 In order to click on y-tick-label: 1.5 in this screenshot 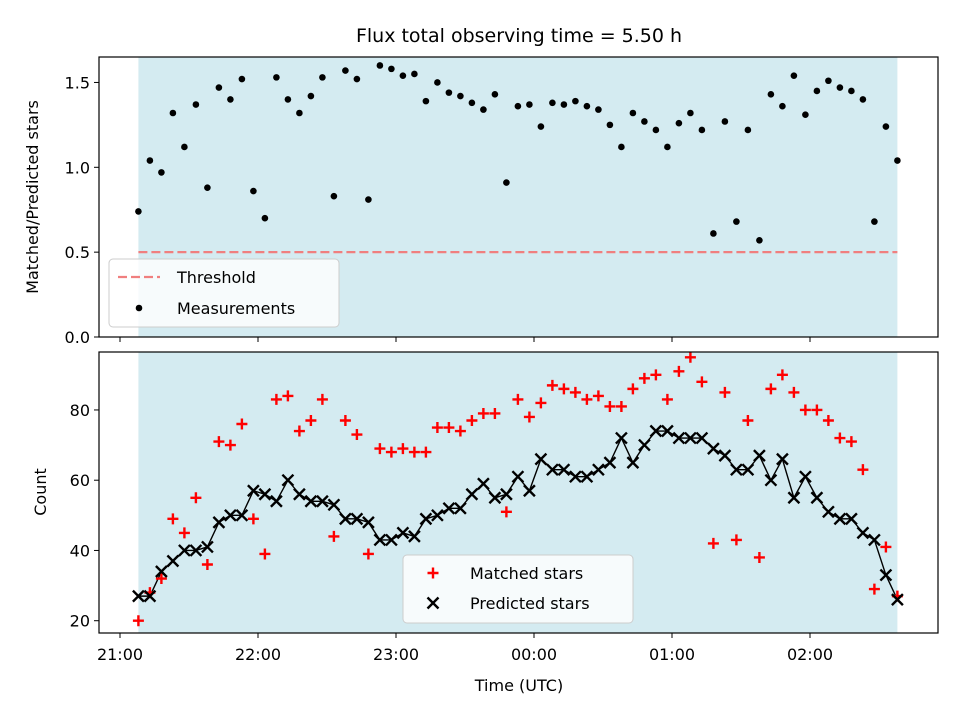, I will do `click(77, 82)`.